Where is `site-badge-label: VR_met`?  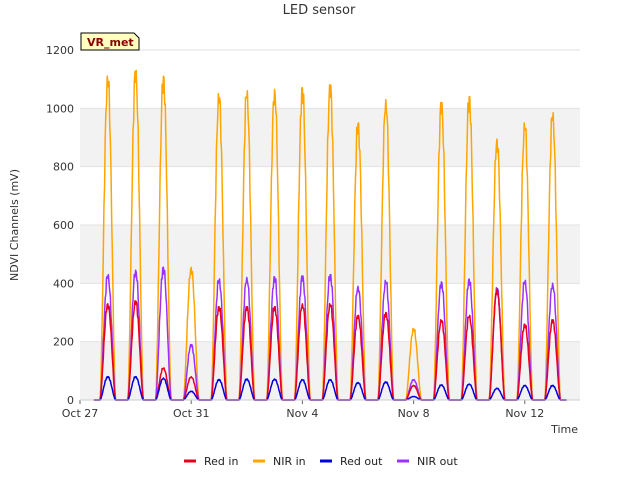 site-badge-label: VR_met is located at coordinates (110, 42).